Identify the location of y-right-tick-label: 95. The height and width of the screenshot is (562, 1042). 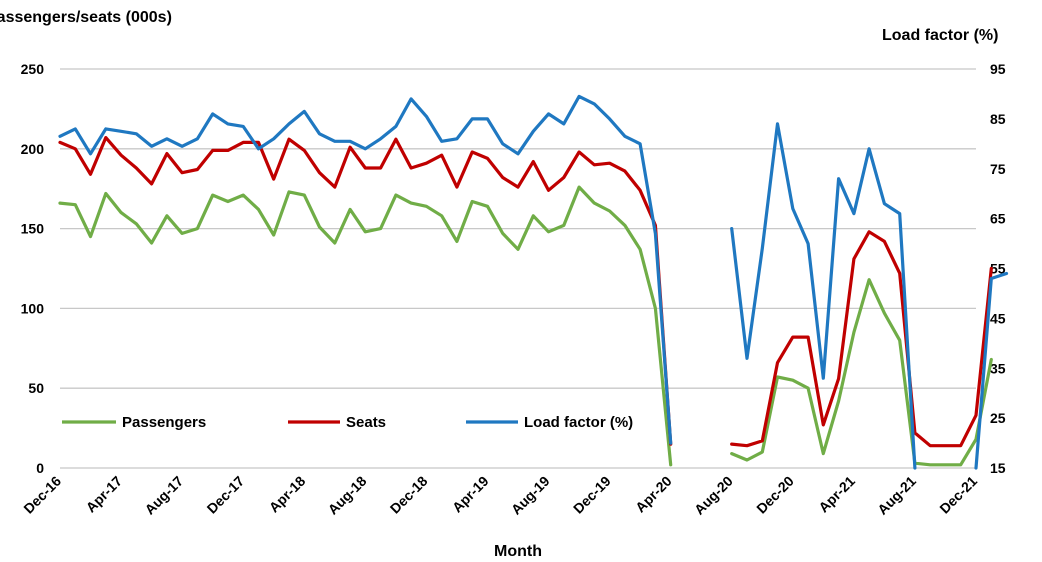
(998, 69).